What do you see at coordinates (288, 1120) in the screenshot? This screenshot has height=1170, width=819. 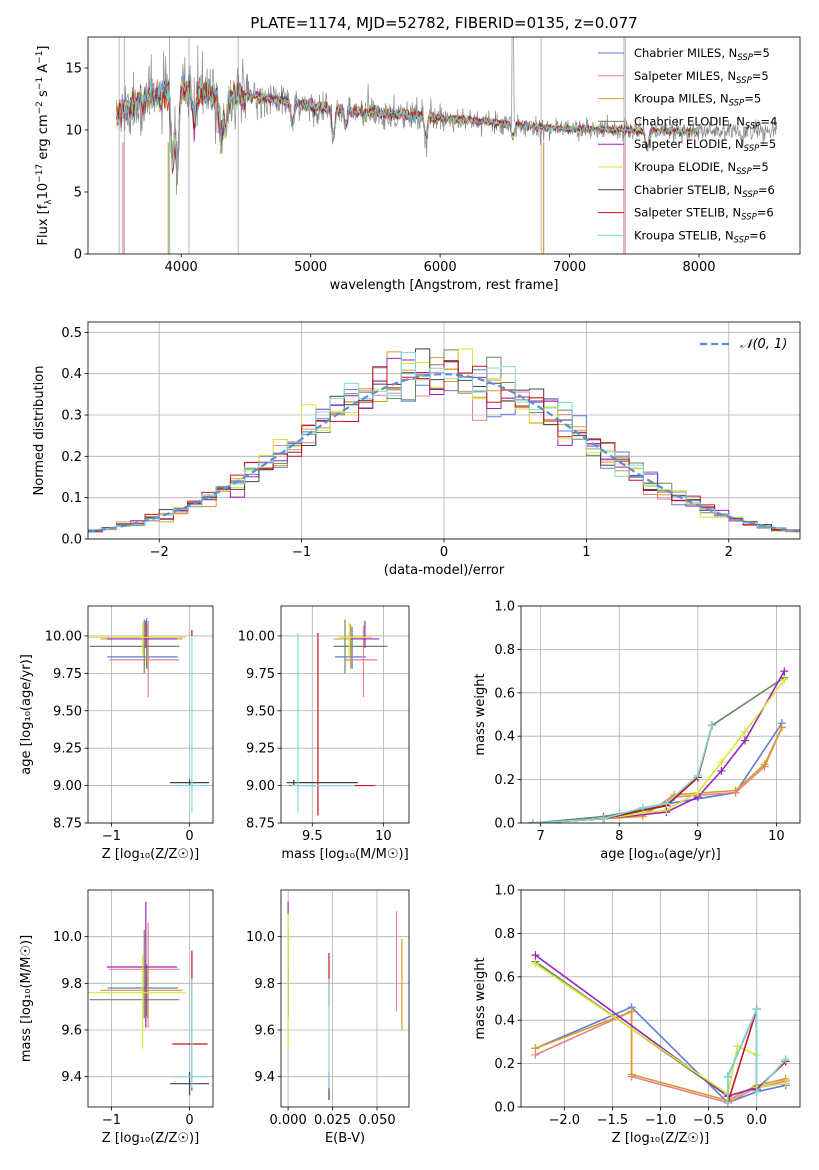 I see `x-tick-label: 0.000` at bounding box center [288, 1120].